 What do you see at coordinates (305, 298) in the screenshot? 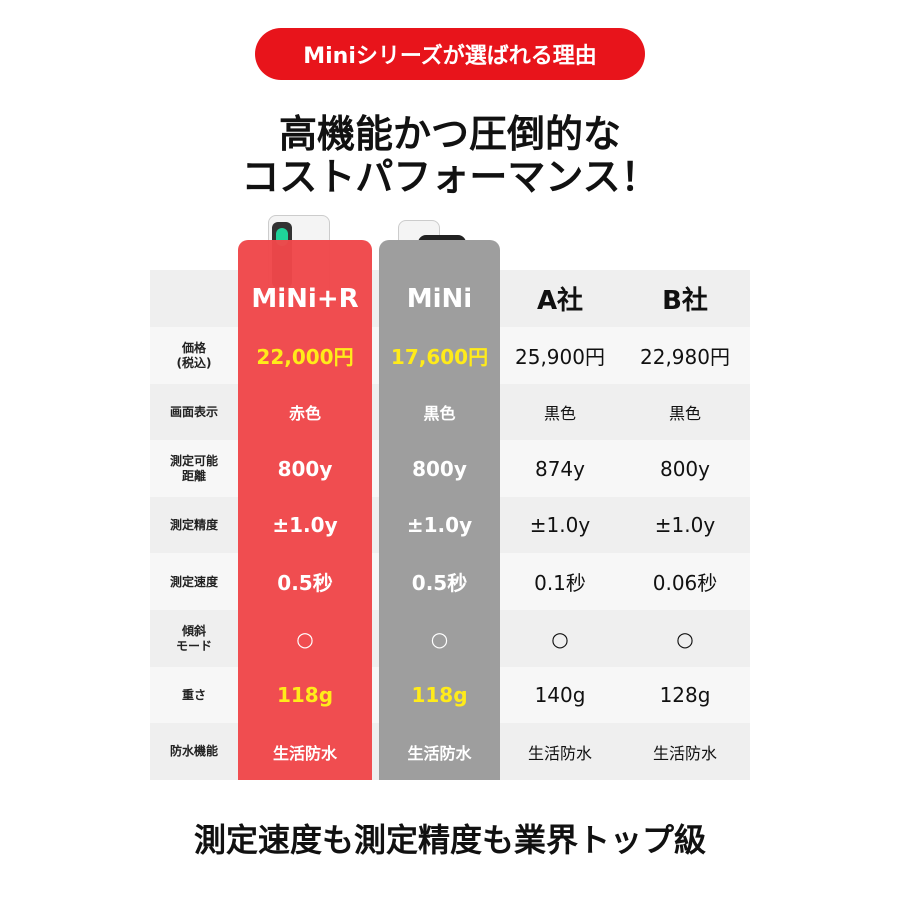
I see `column-header: MiNi+R` at bounding box center [305, 298].